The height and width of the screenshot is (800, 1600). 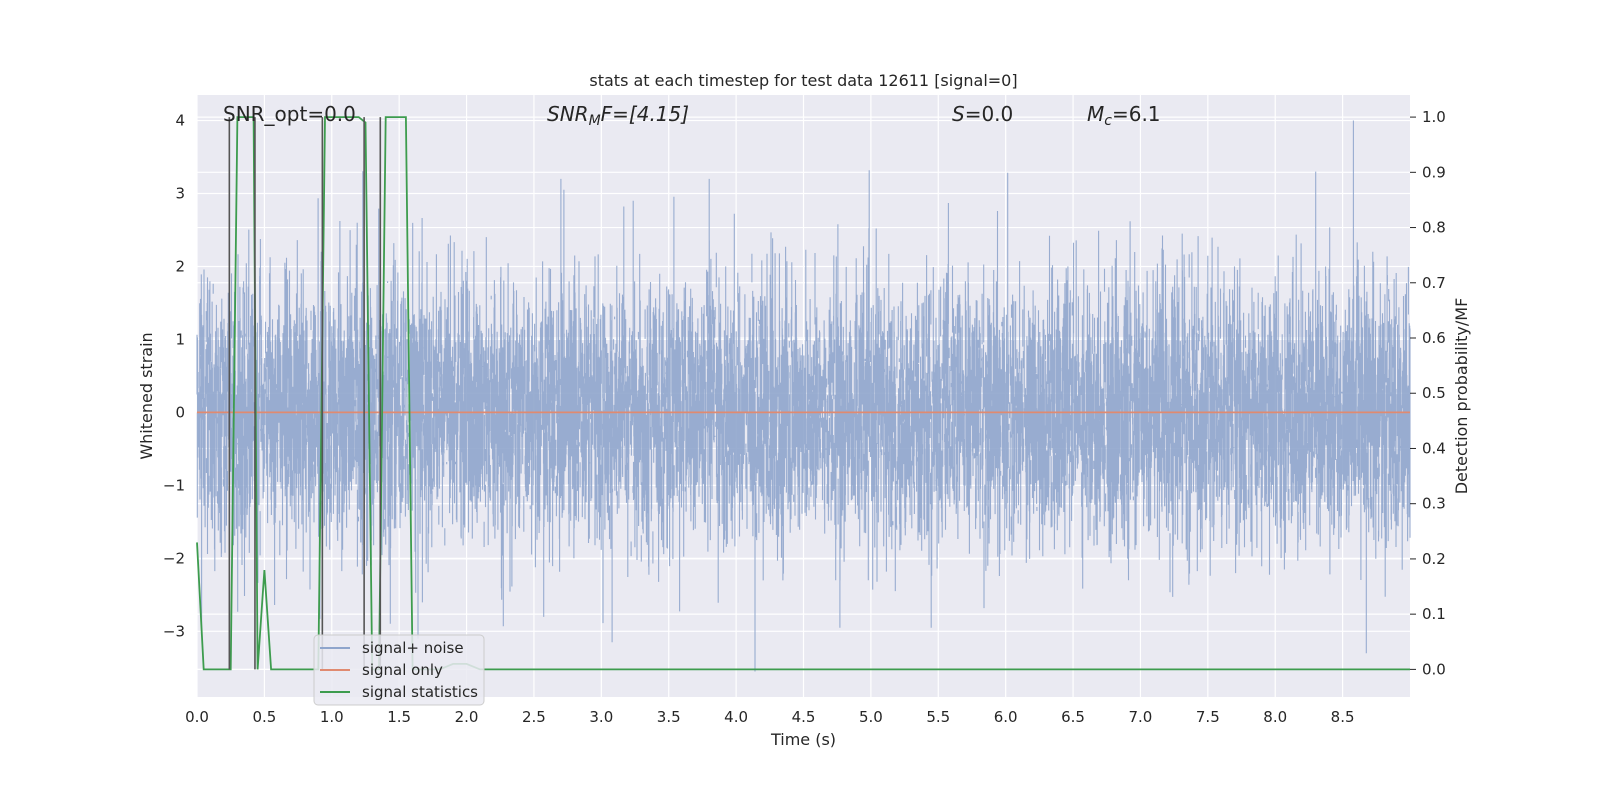 What do you see at coordinates (1434, 614) in the screenshot?
I see `y-right-tick-label: 0.1` at bounding box center [1434, 614].